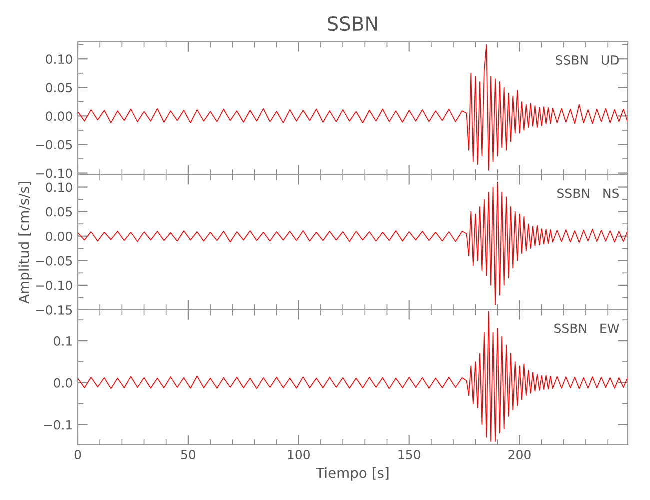 The width and height of the screenshot is (650, 500). I want to click on x-tick-label: 100, so click(299, 455).